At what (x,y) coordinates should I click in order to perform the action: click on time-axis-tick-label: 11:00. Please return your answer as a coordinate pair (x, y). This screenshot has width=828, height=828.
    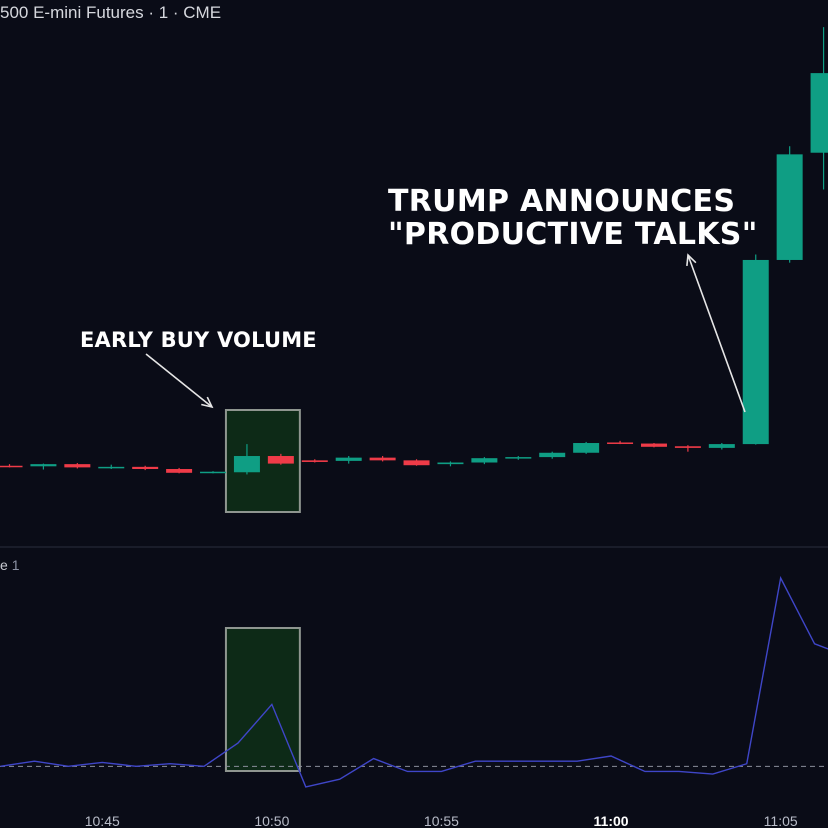
    Looking at the image, I should click on (611, 820).